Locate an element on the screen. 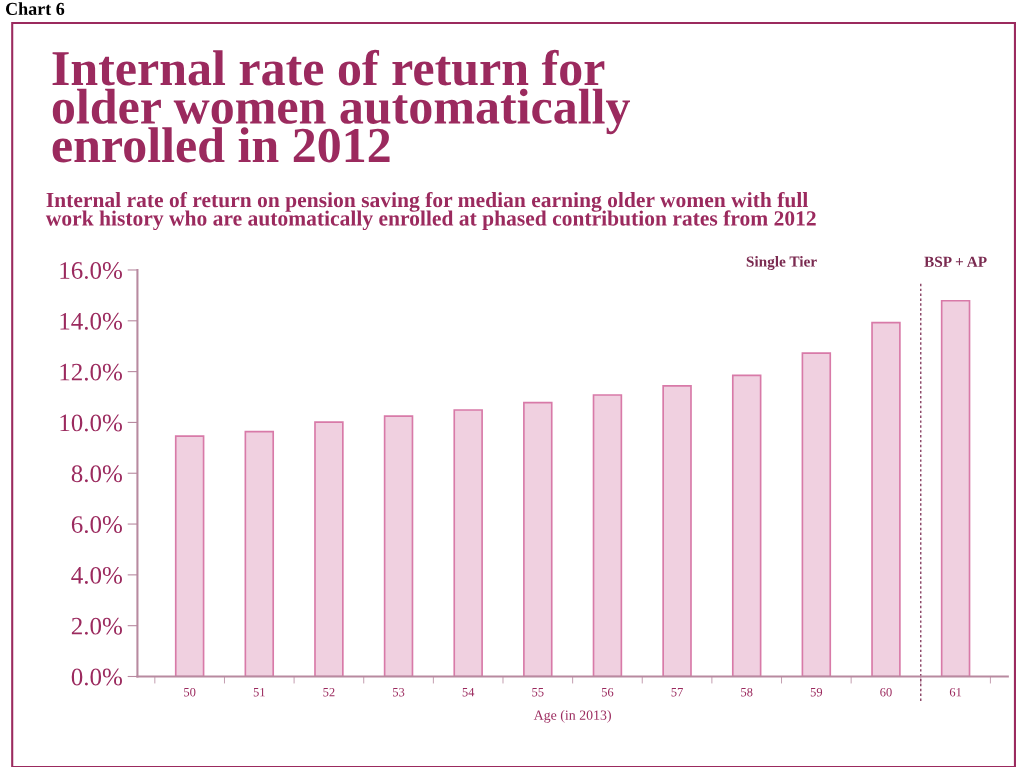  text: BSP + AP is located at coordinates (955, 261).